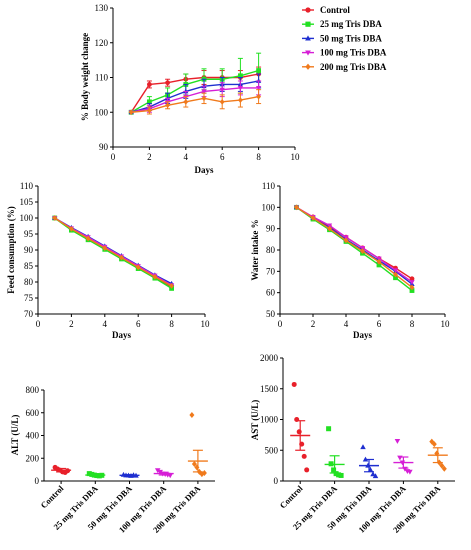 The width and height of the screenshot is (471, 550). What do you see at coordinates (102, 8) in the screenshot?
I see `y-tick-label: 130` at bounding box center [102, 8].